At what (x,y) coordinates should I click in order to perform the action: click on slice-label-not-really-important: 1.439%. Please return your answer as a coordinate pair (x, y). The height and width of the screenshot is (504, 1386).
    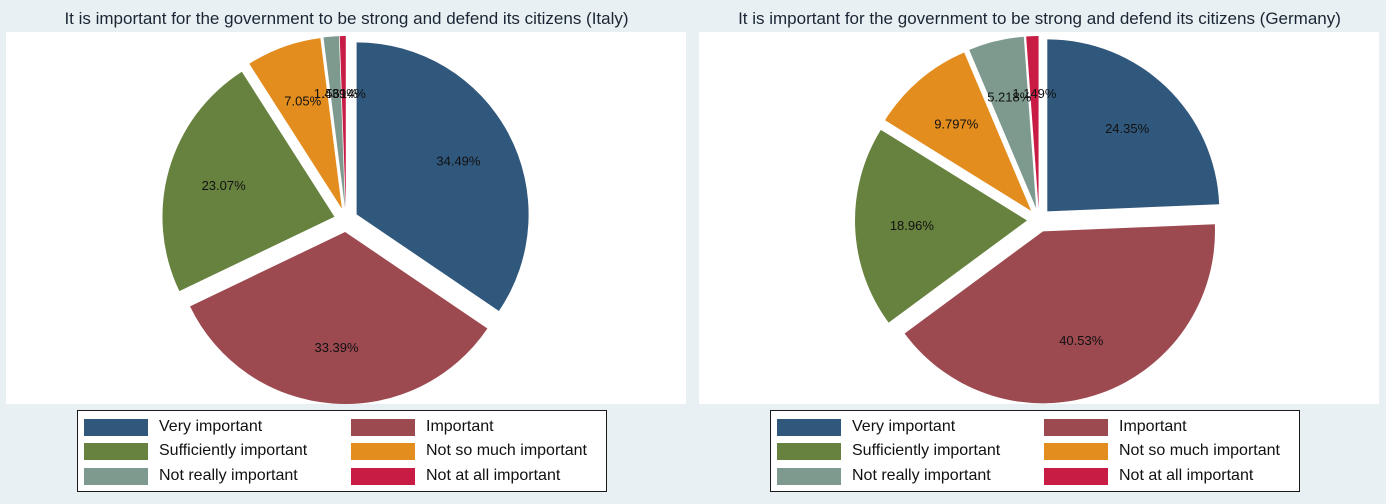
    Looking at the image, I should click on (336, 93).